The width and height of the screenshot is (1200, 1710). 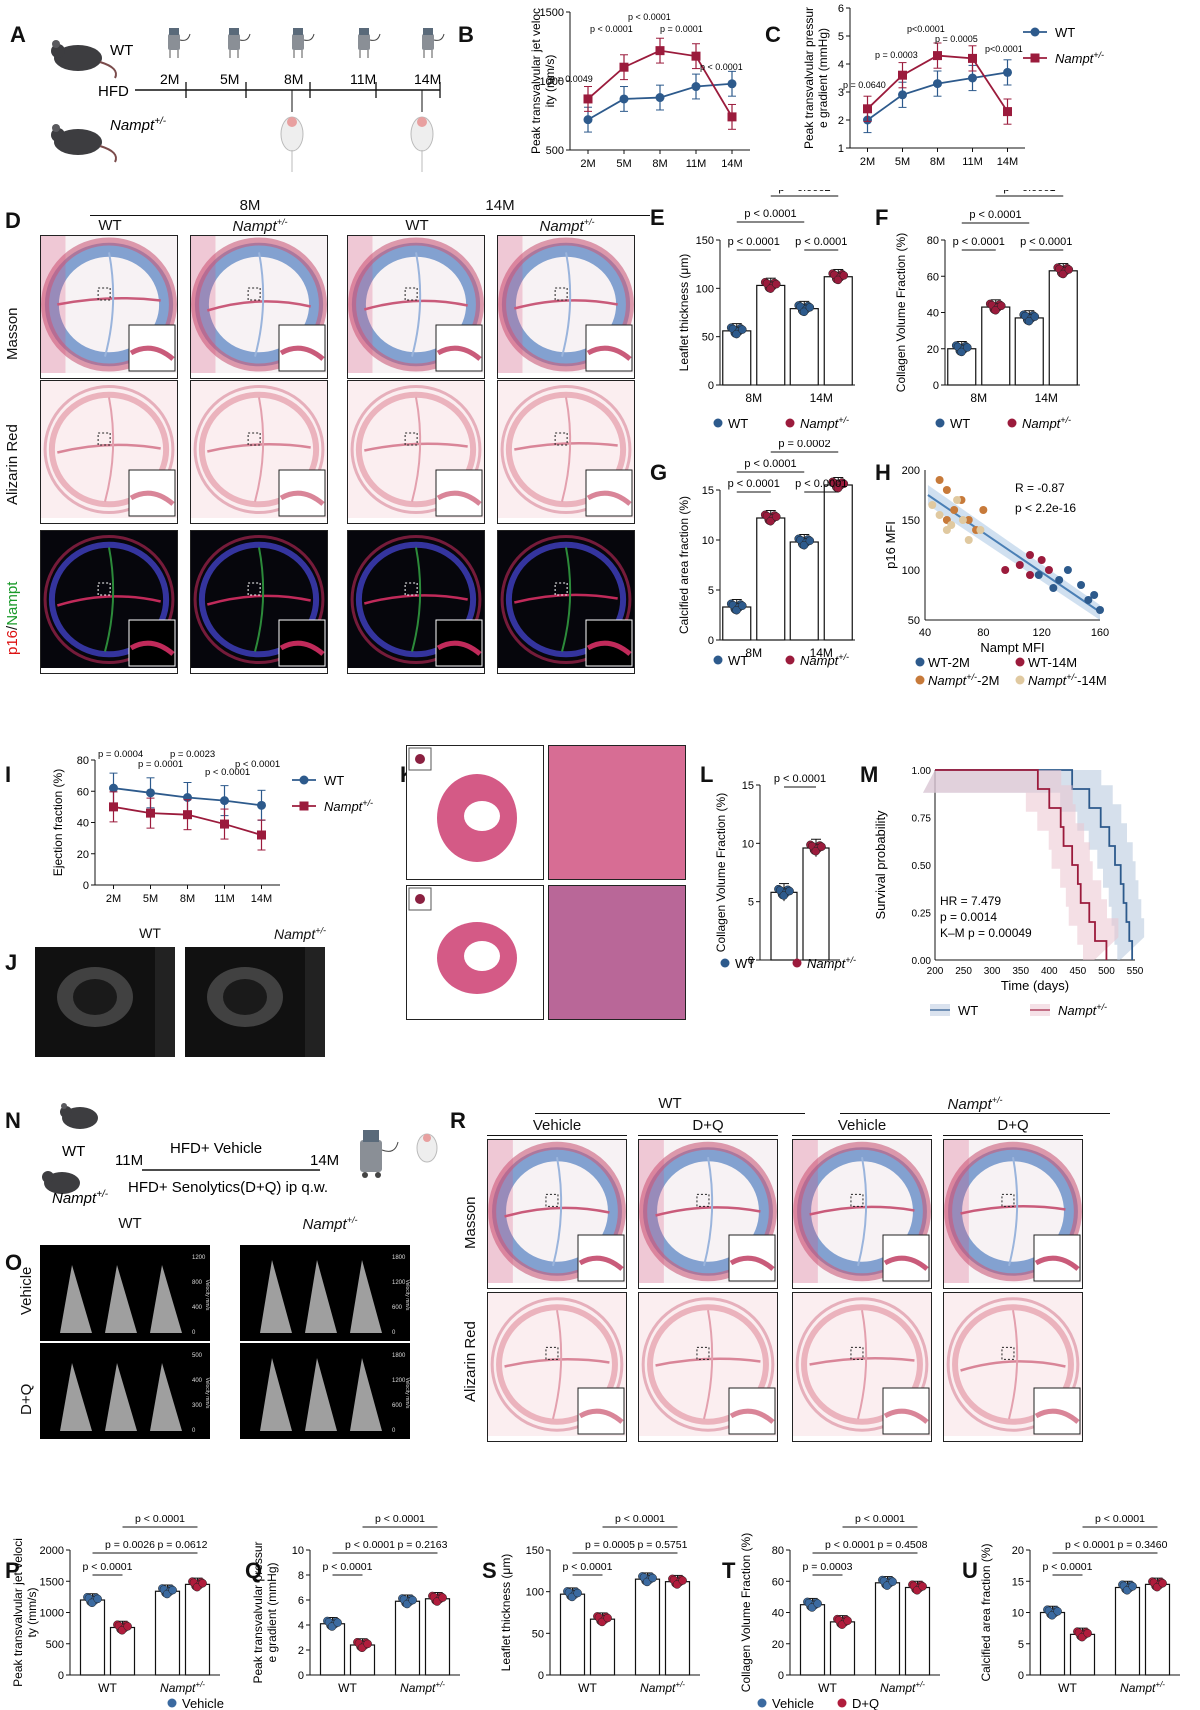 I want to click on row-label: Masson, so click(x=470, y=1222).